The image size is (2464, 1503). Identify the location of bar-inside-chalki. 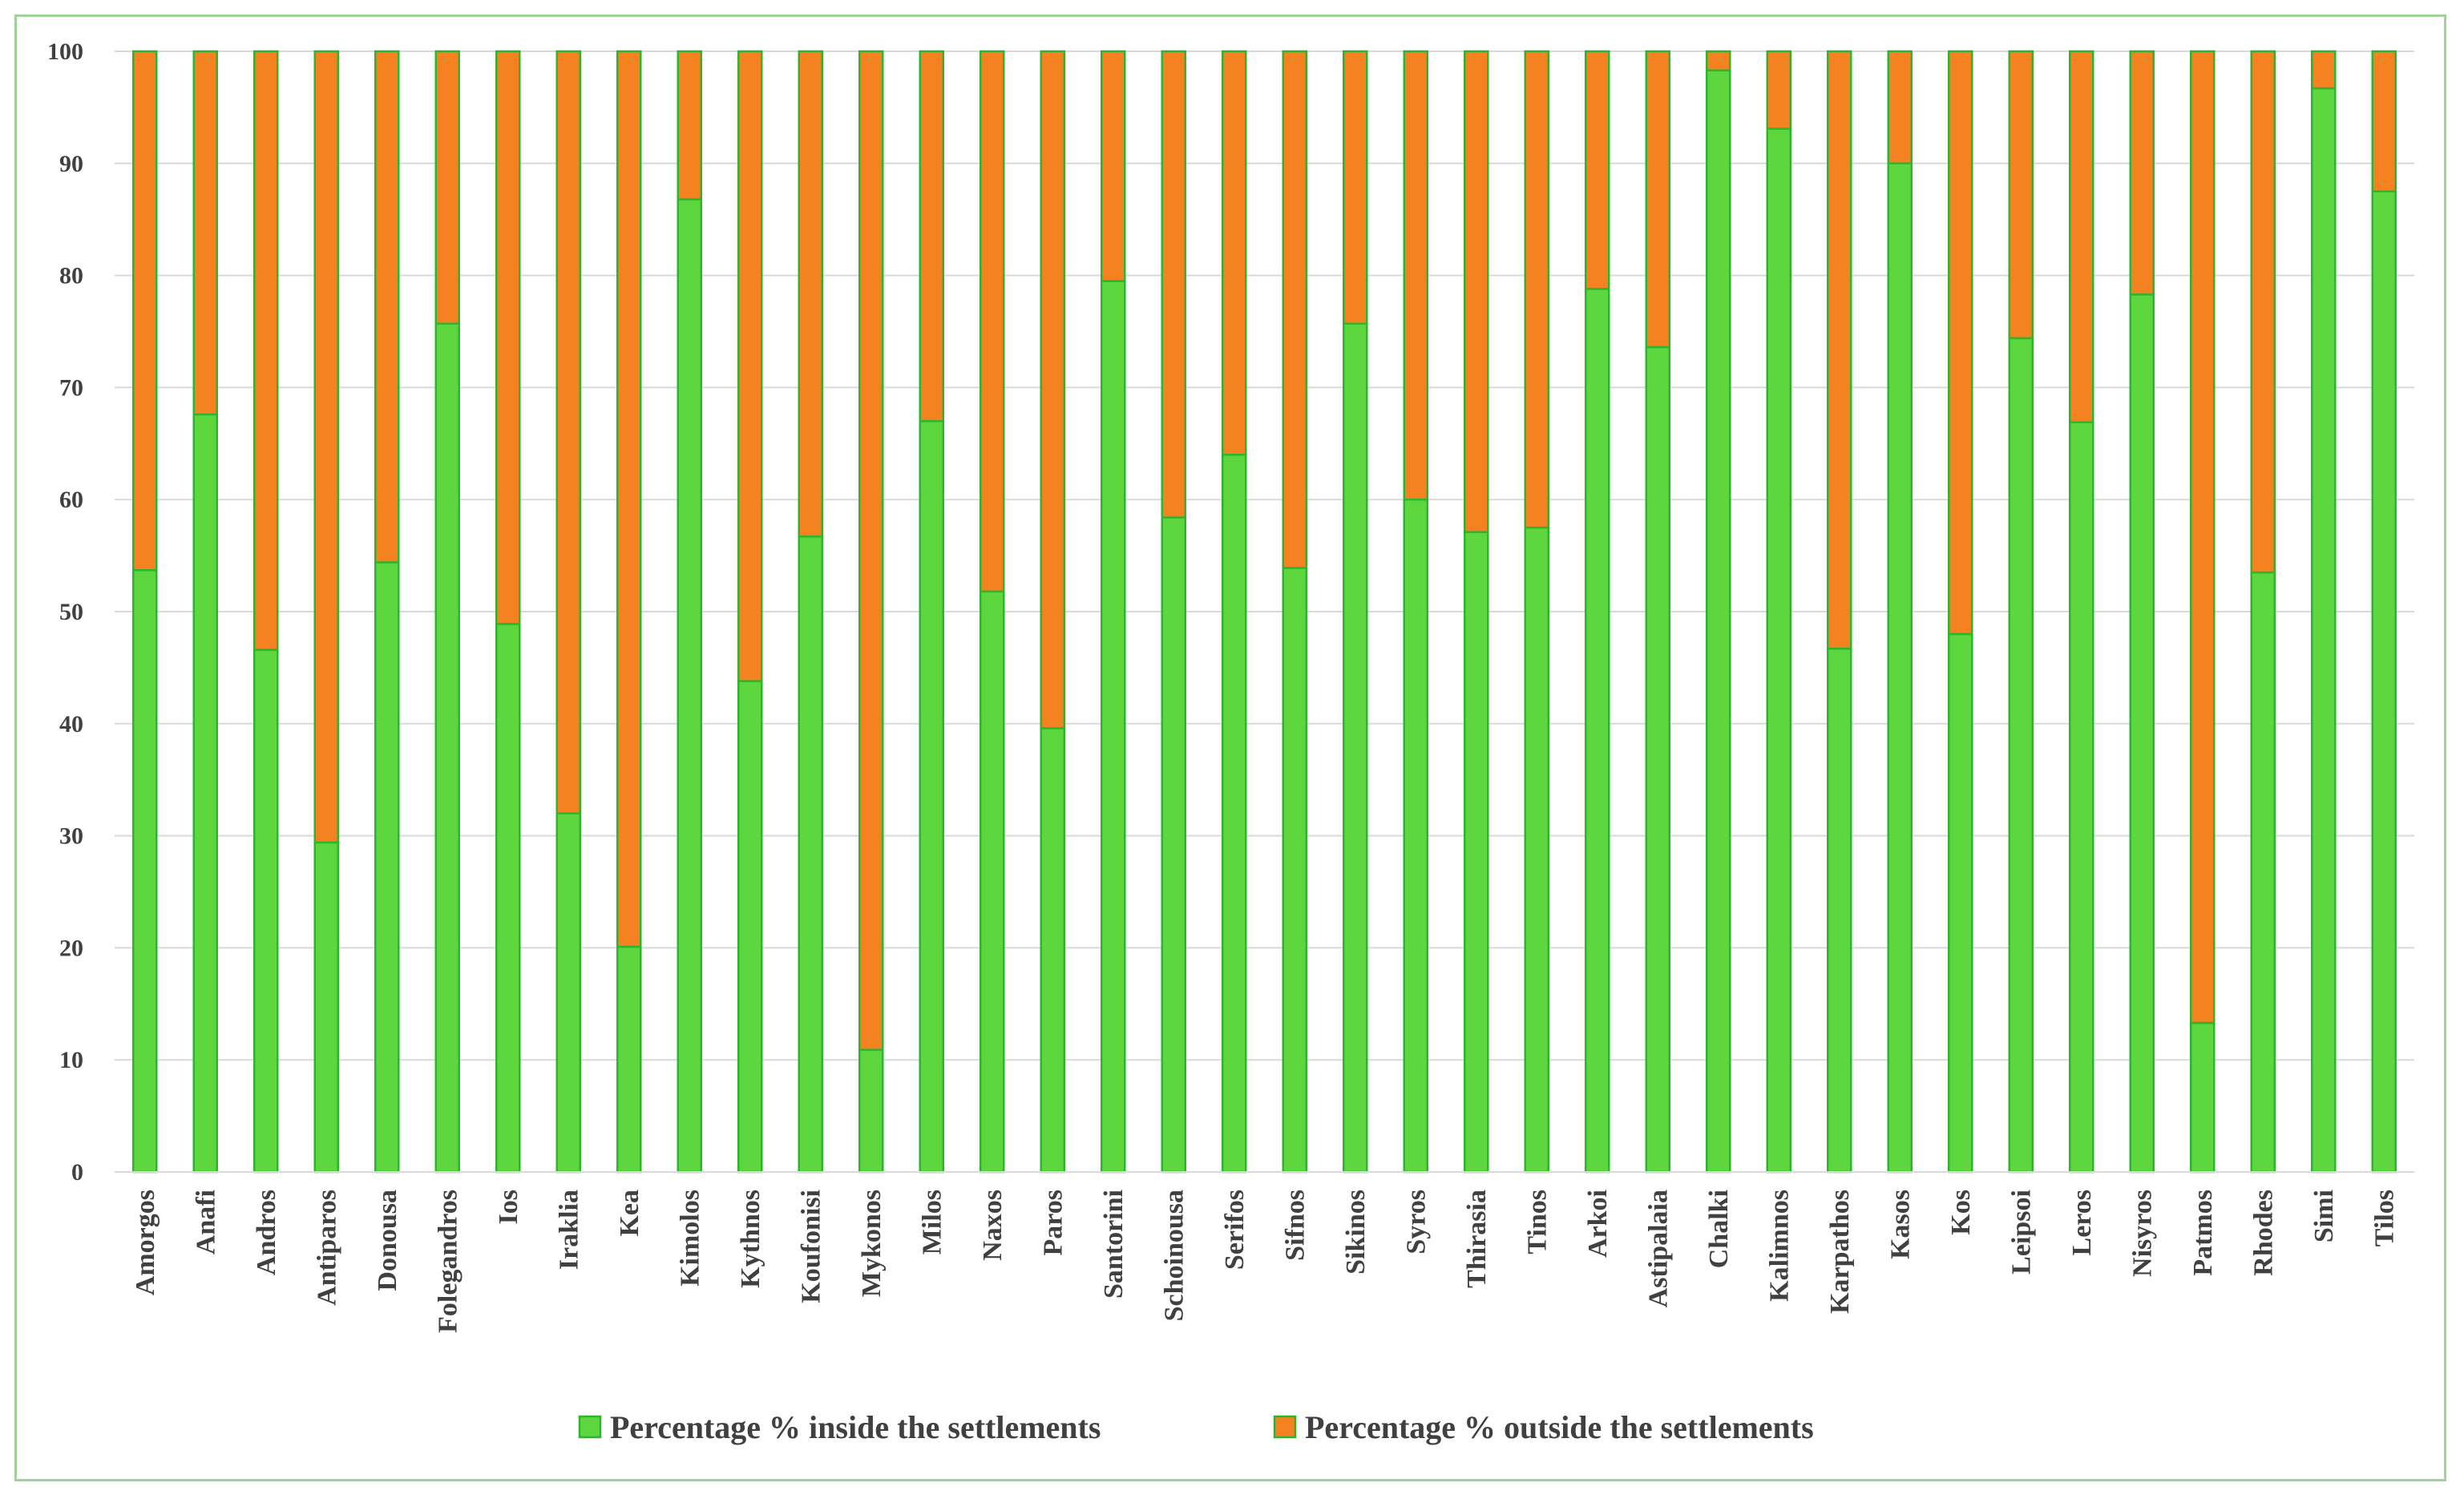
(1719, 621).